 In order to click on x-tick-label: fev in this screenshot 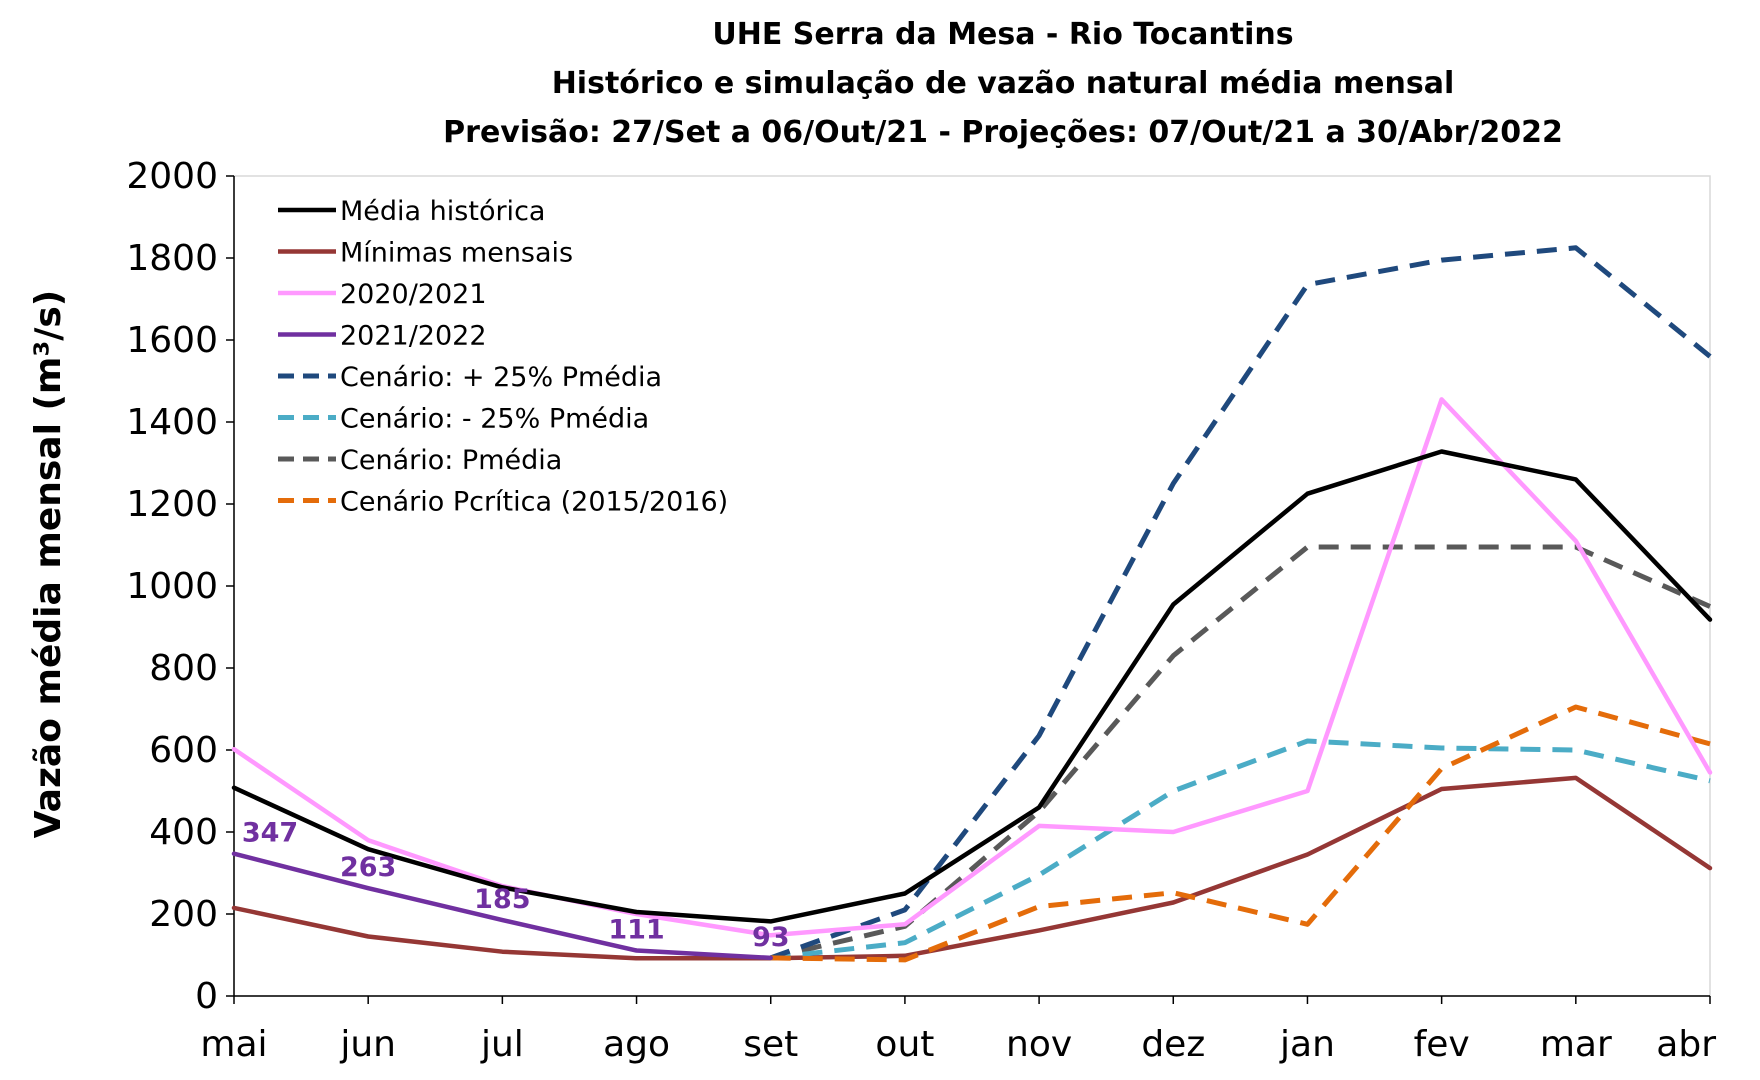, I will do `click(1442, 1044)`.